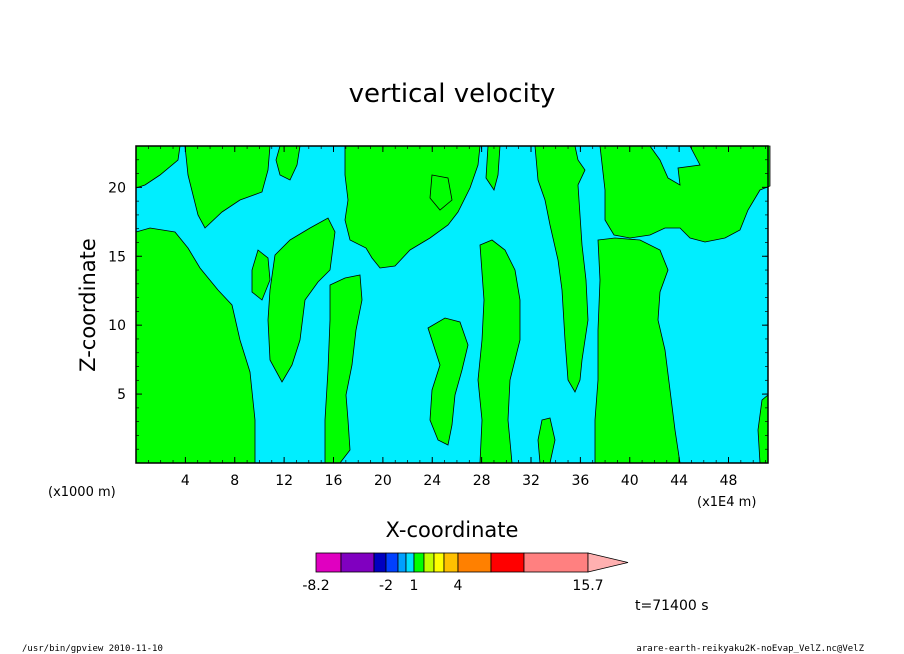 This screenshot has height=654, width=904. What do you see at coordinates (531, 481) in the screenshot?
I see `x-tick-label: 32` at bounding box center [531, 481].